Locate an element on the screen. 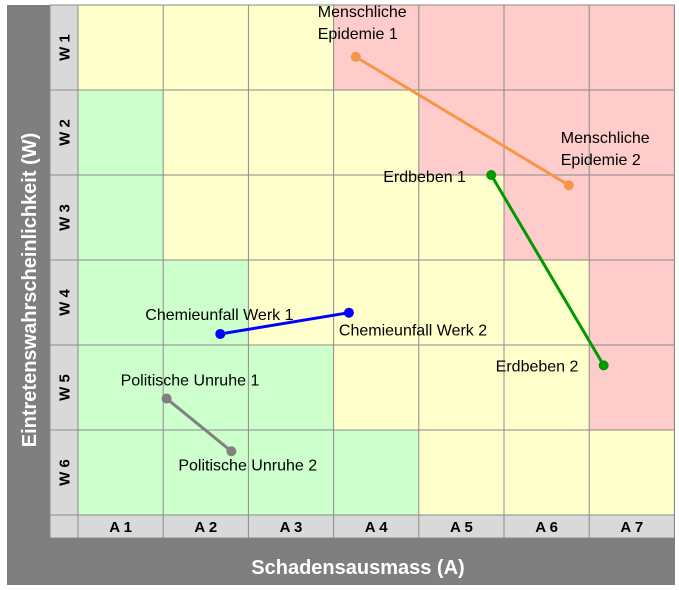 The height and width of the screenshot is (590, 679). data-label: Politische Unruhe 2 is located at coordinates (247, 465).